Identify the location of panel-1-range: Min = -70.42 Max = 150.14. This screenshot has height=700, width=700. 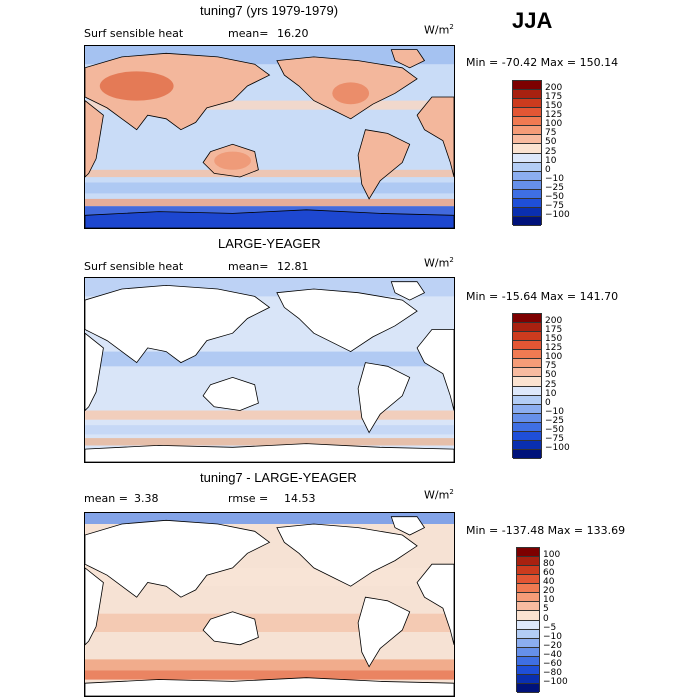
(542, 62).